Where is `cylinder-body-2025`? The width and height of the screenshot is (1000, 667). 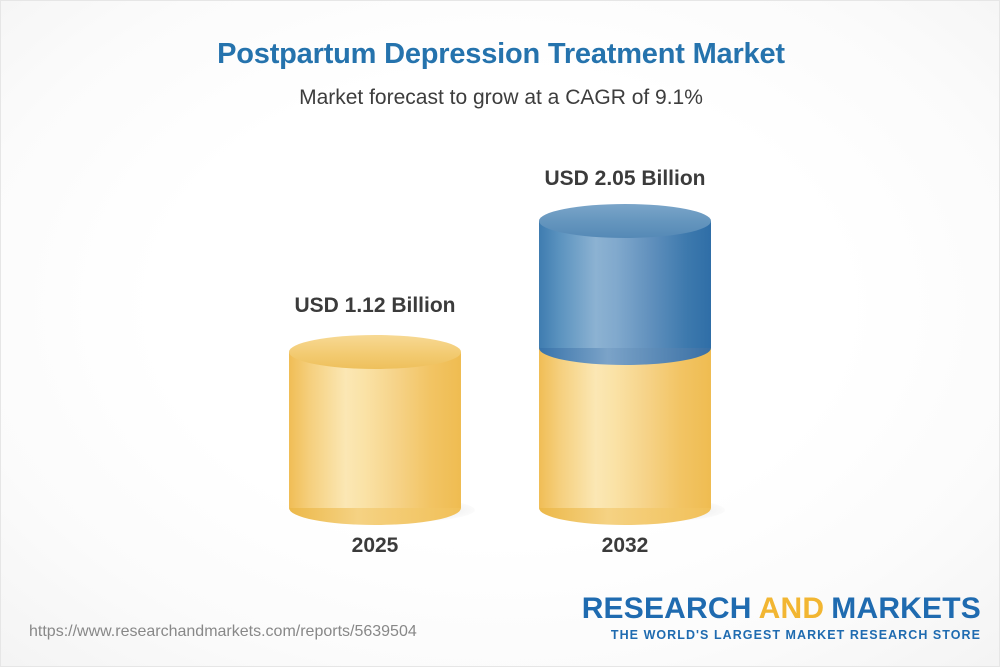 cylinder-body-2025 is located at coordinates (375, 430).